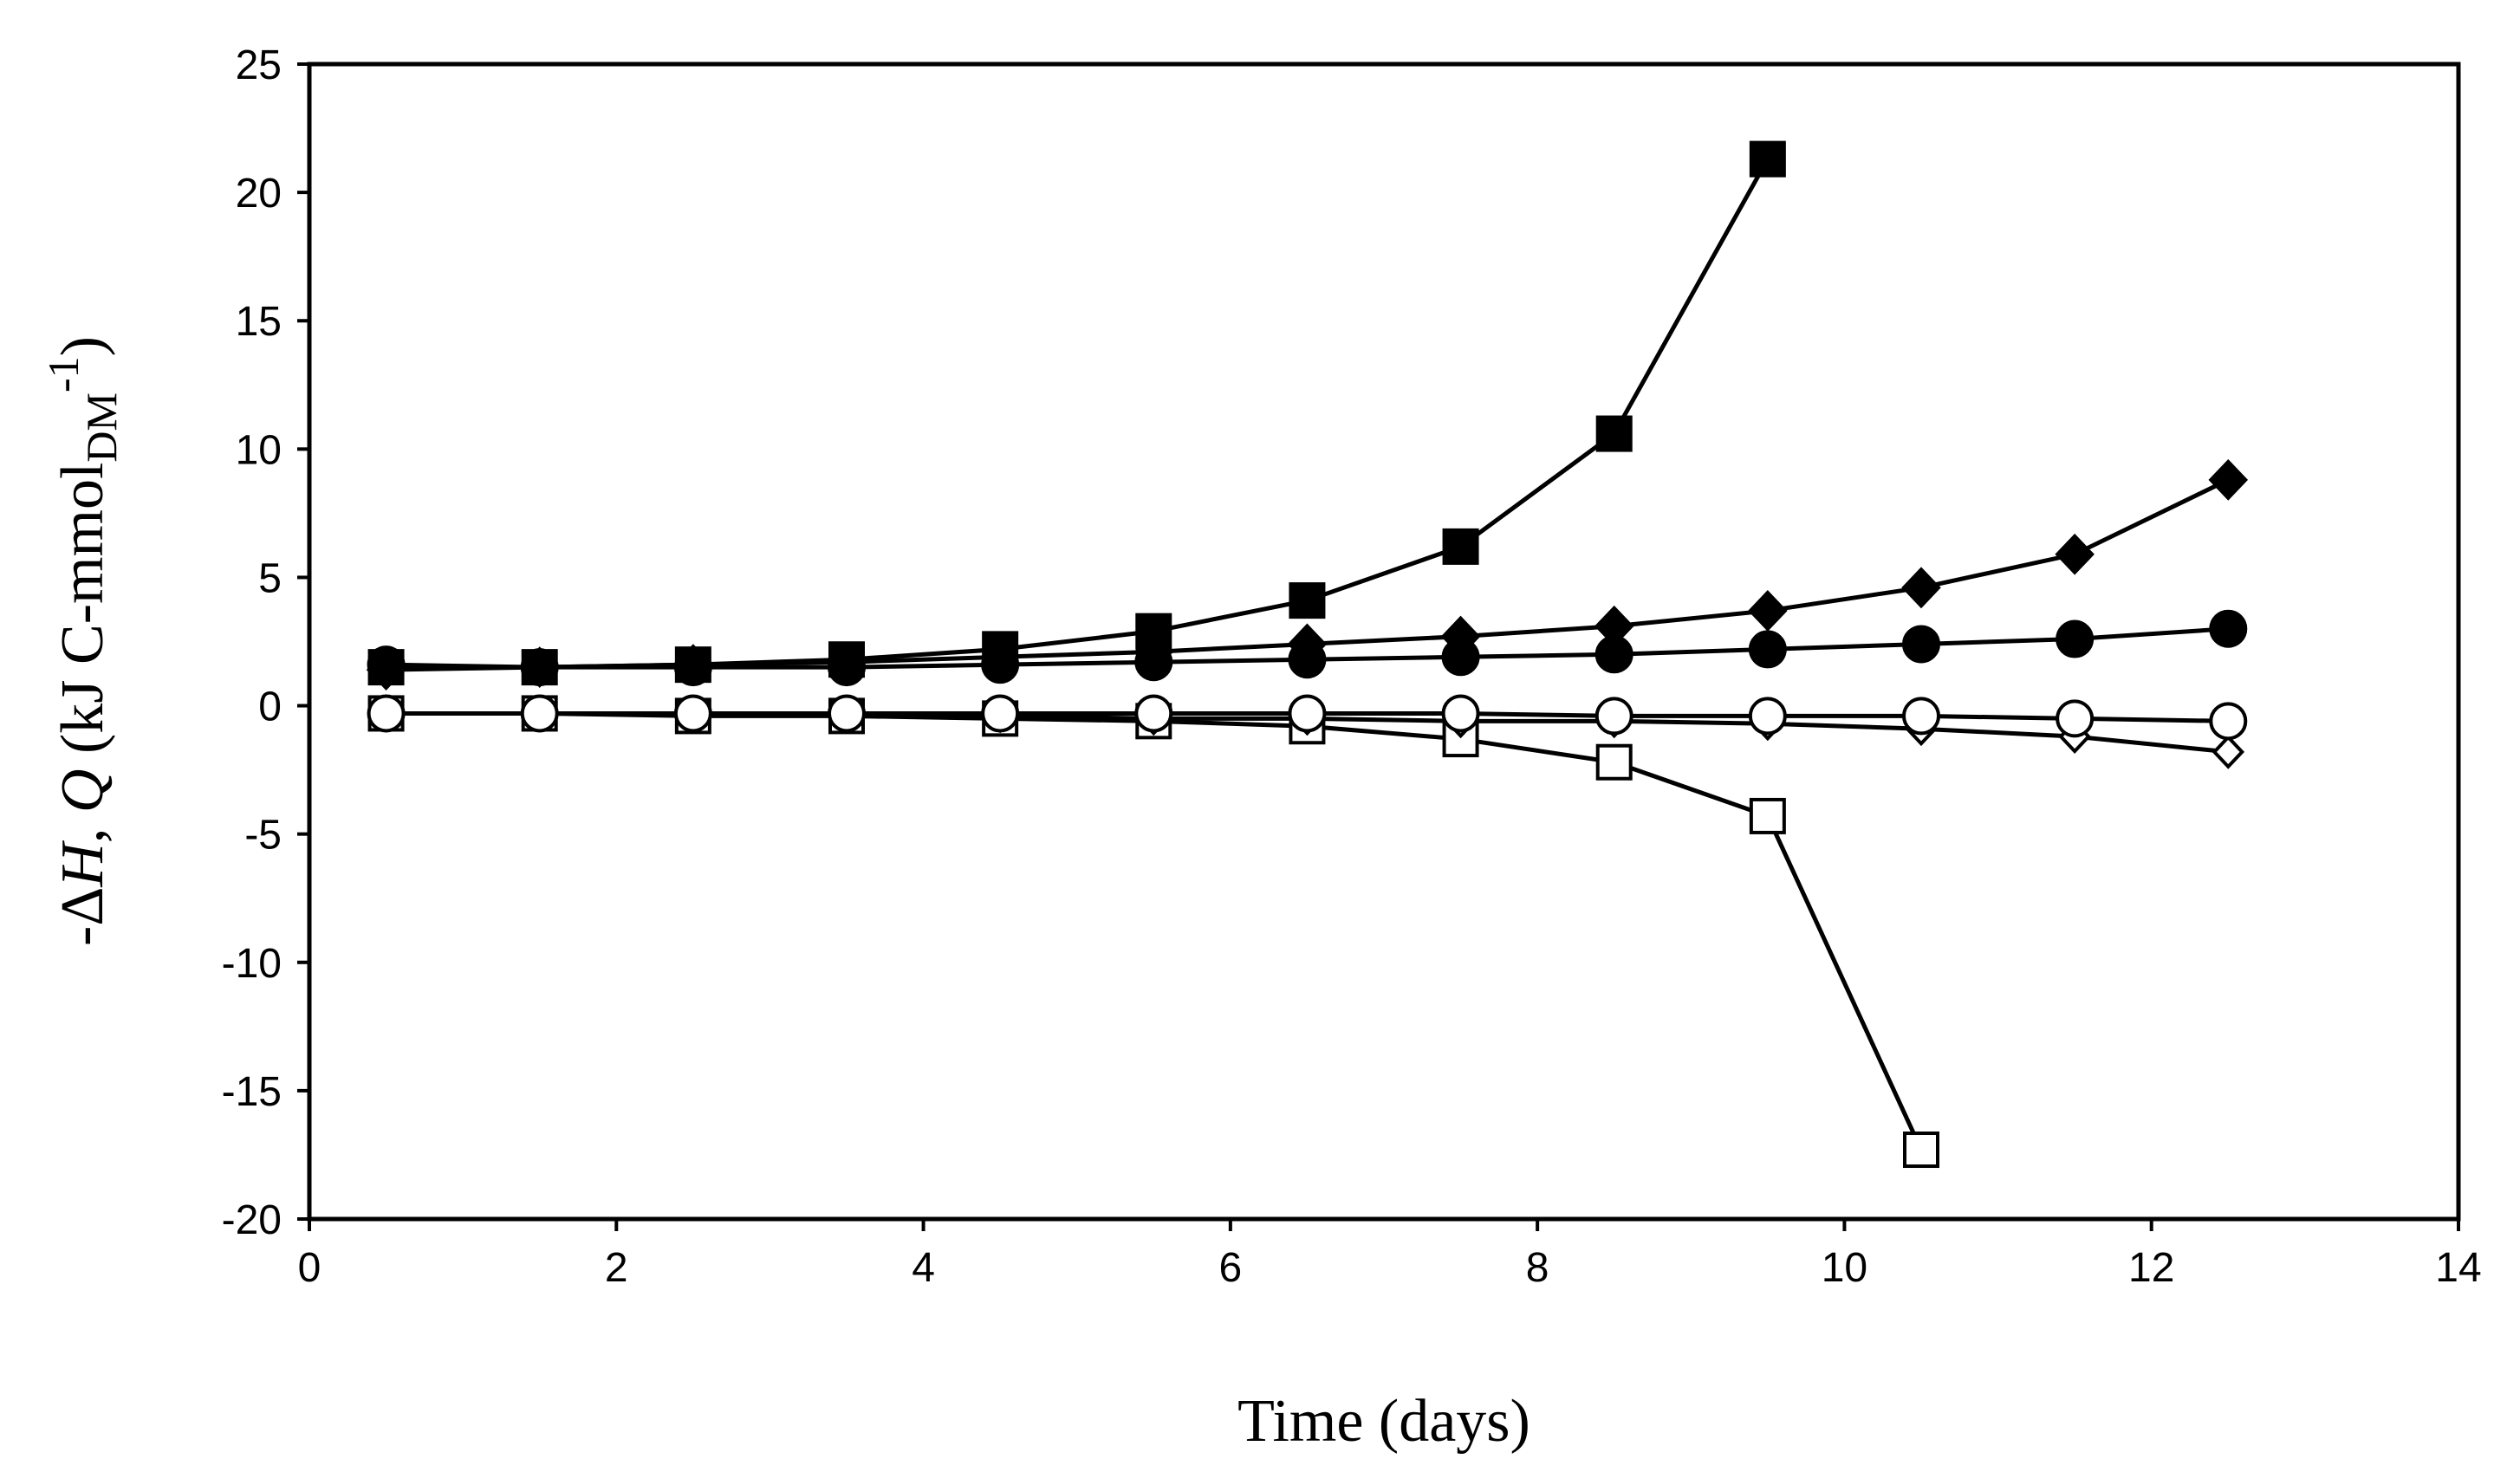 The image size is (2520, 1472). What do you see at coordinates (252, 1092) in the screenshot?
I see `y-tick-label: -15` at bounding box center [252, 1092].